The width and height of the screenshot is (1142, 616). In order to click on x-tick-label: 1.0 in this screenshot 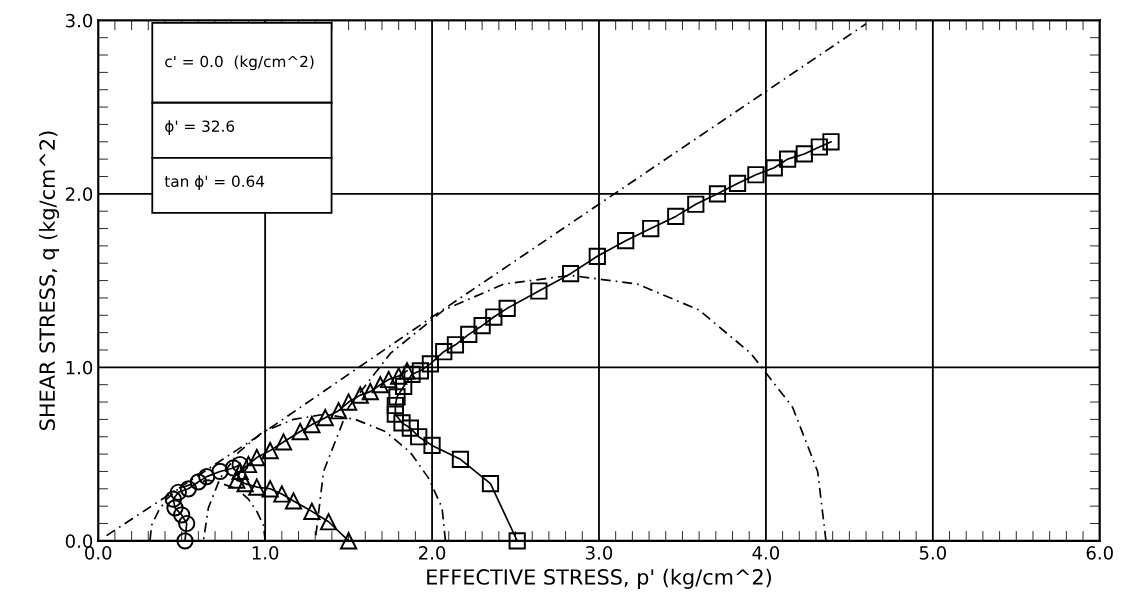, I will do `click(265, 553)`.